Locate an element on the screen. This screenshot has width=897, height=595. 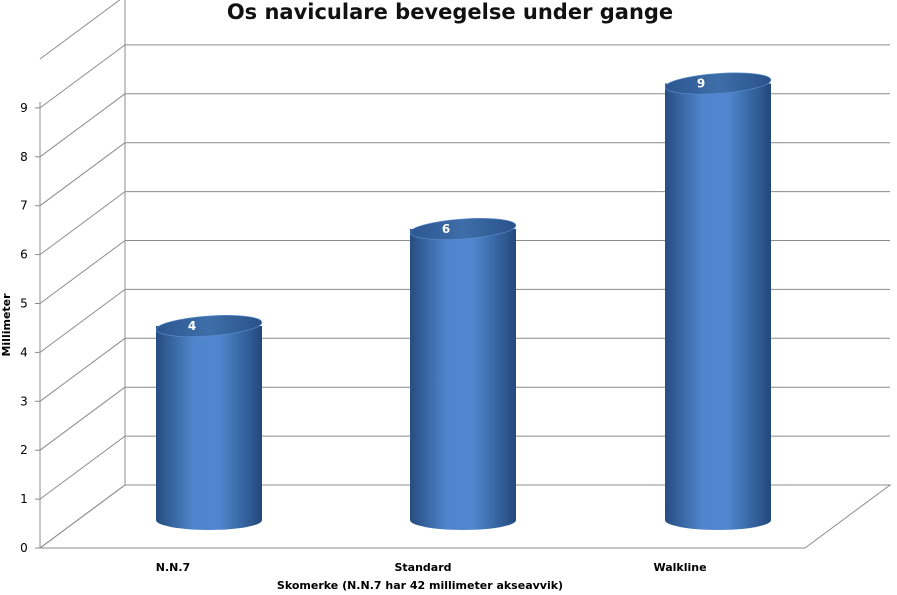
y-axis-label: Millimeter is located at coordinates (6, 325).